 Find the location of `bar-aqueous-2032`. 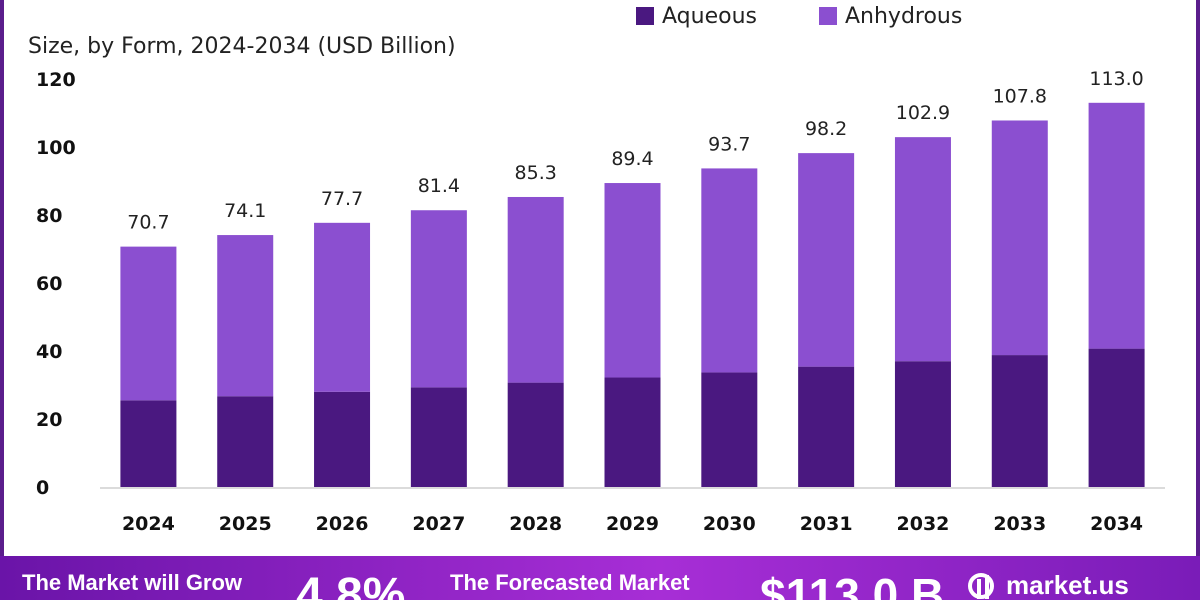

bar-aqueous-2032 is located at coordinates (922, 424).